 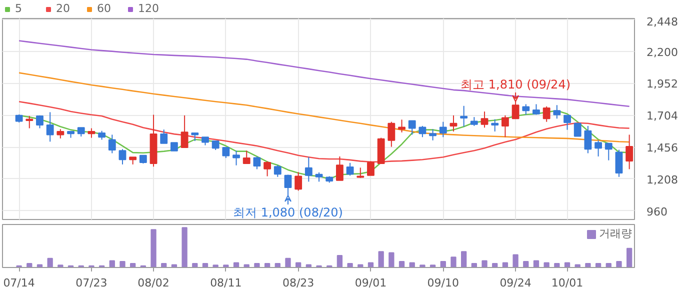 What do you see at coordinates (662, 148) in the screenshot?
I see `y-tick-label: 1,456` at bounding box center [662, 148].